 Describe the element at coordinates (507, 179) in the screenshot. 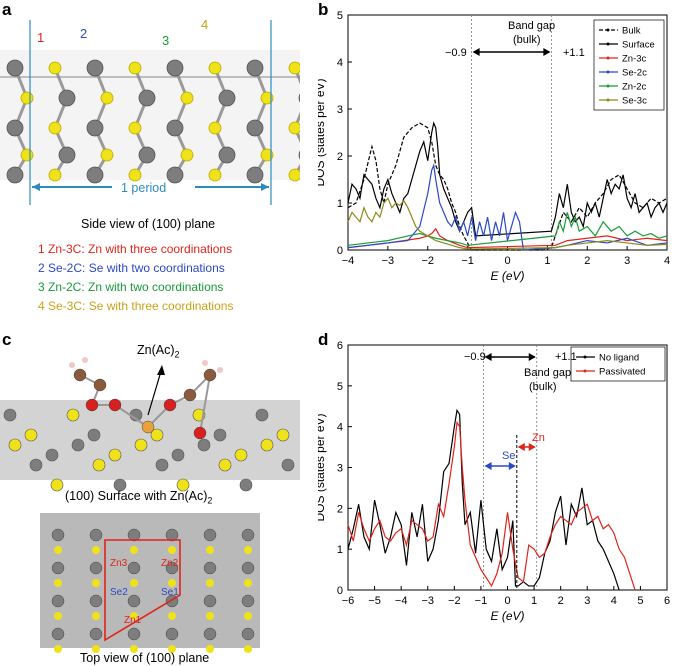

I see `series-surface` at that location.